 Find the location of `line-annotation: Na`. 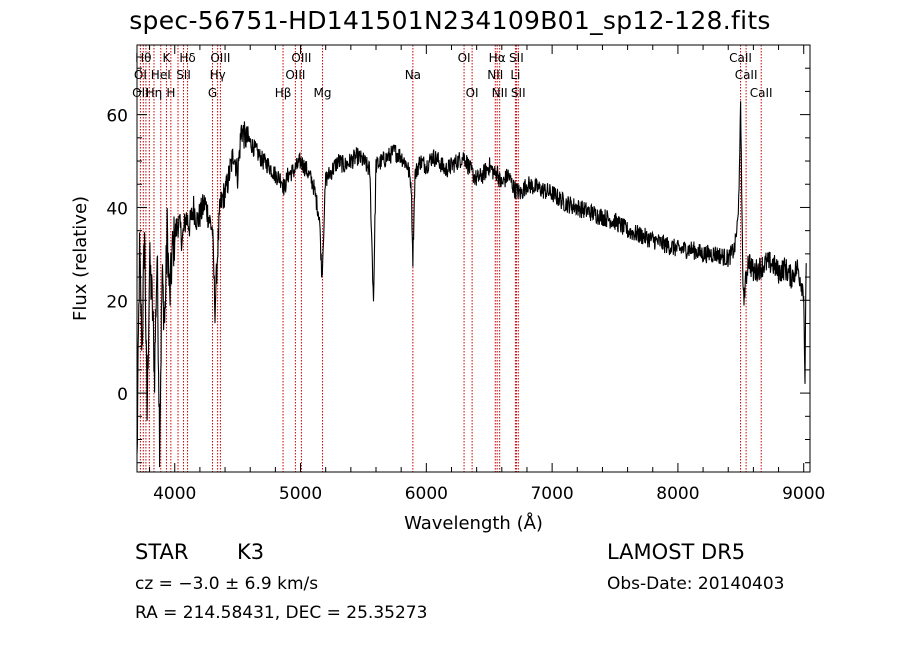

line-annotation: Na is located at coordinates (413, 75).